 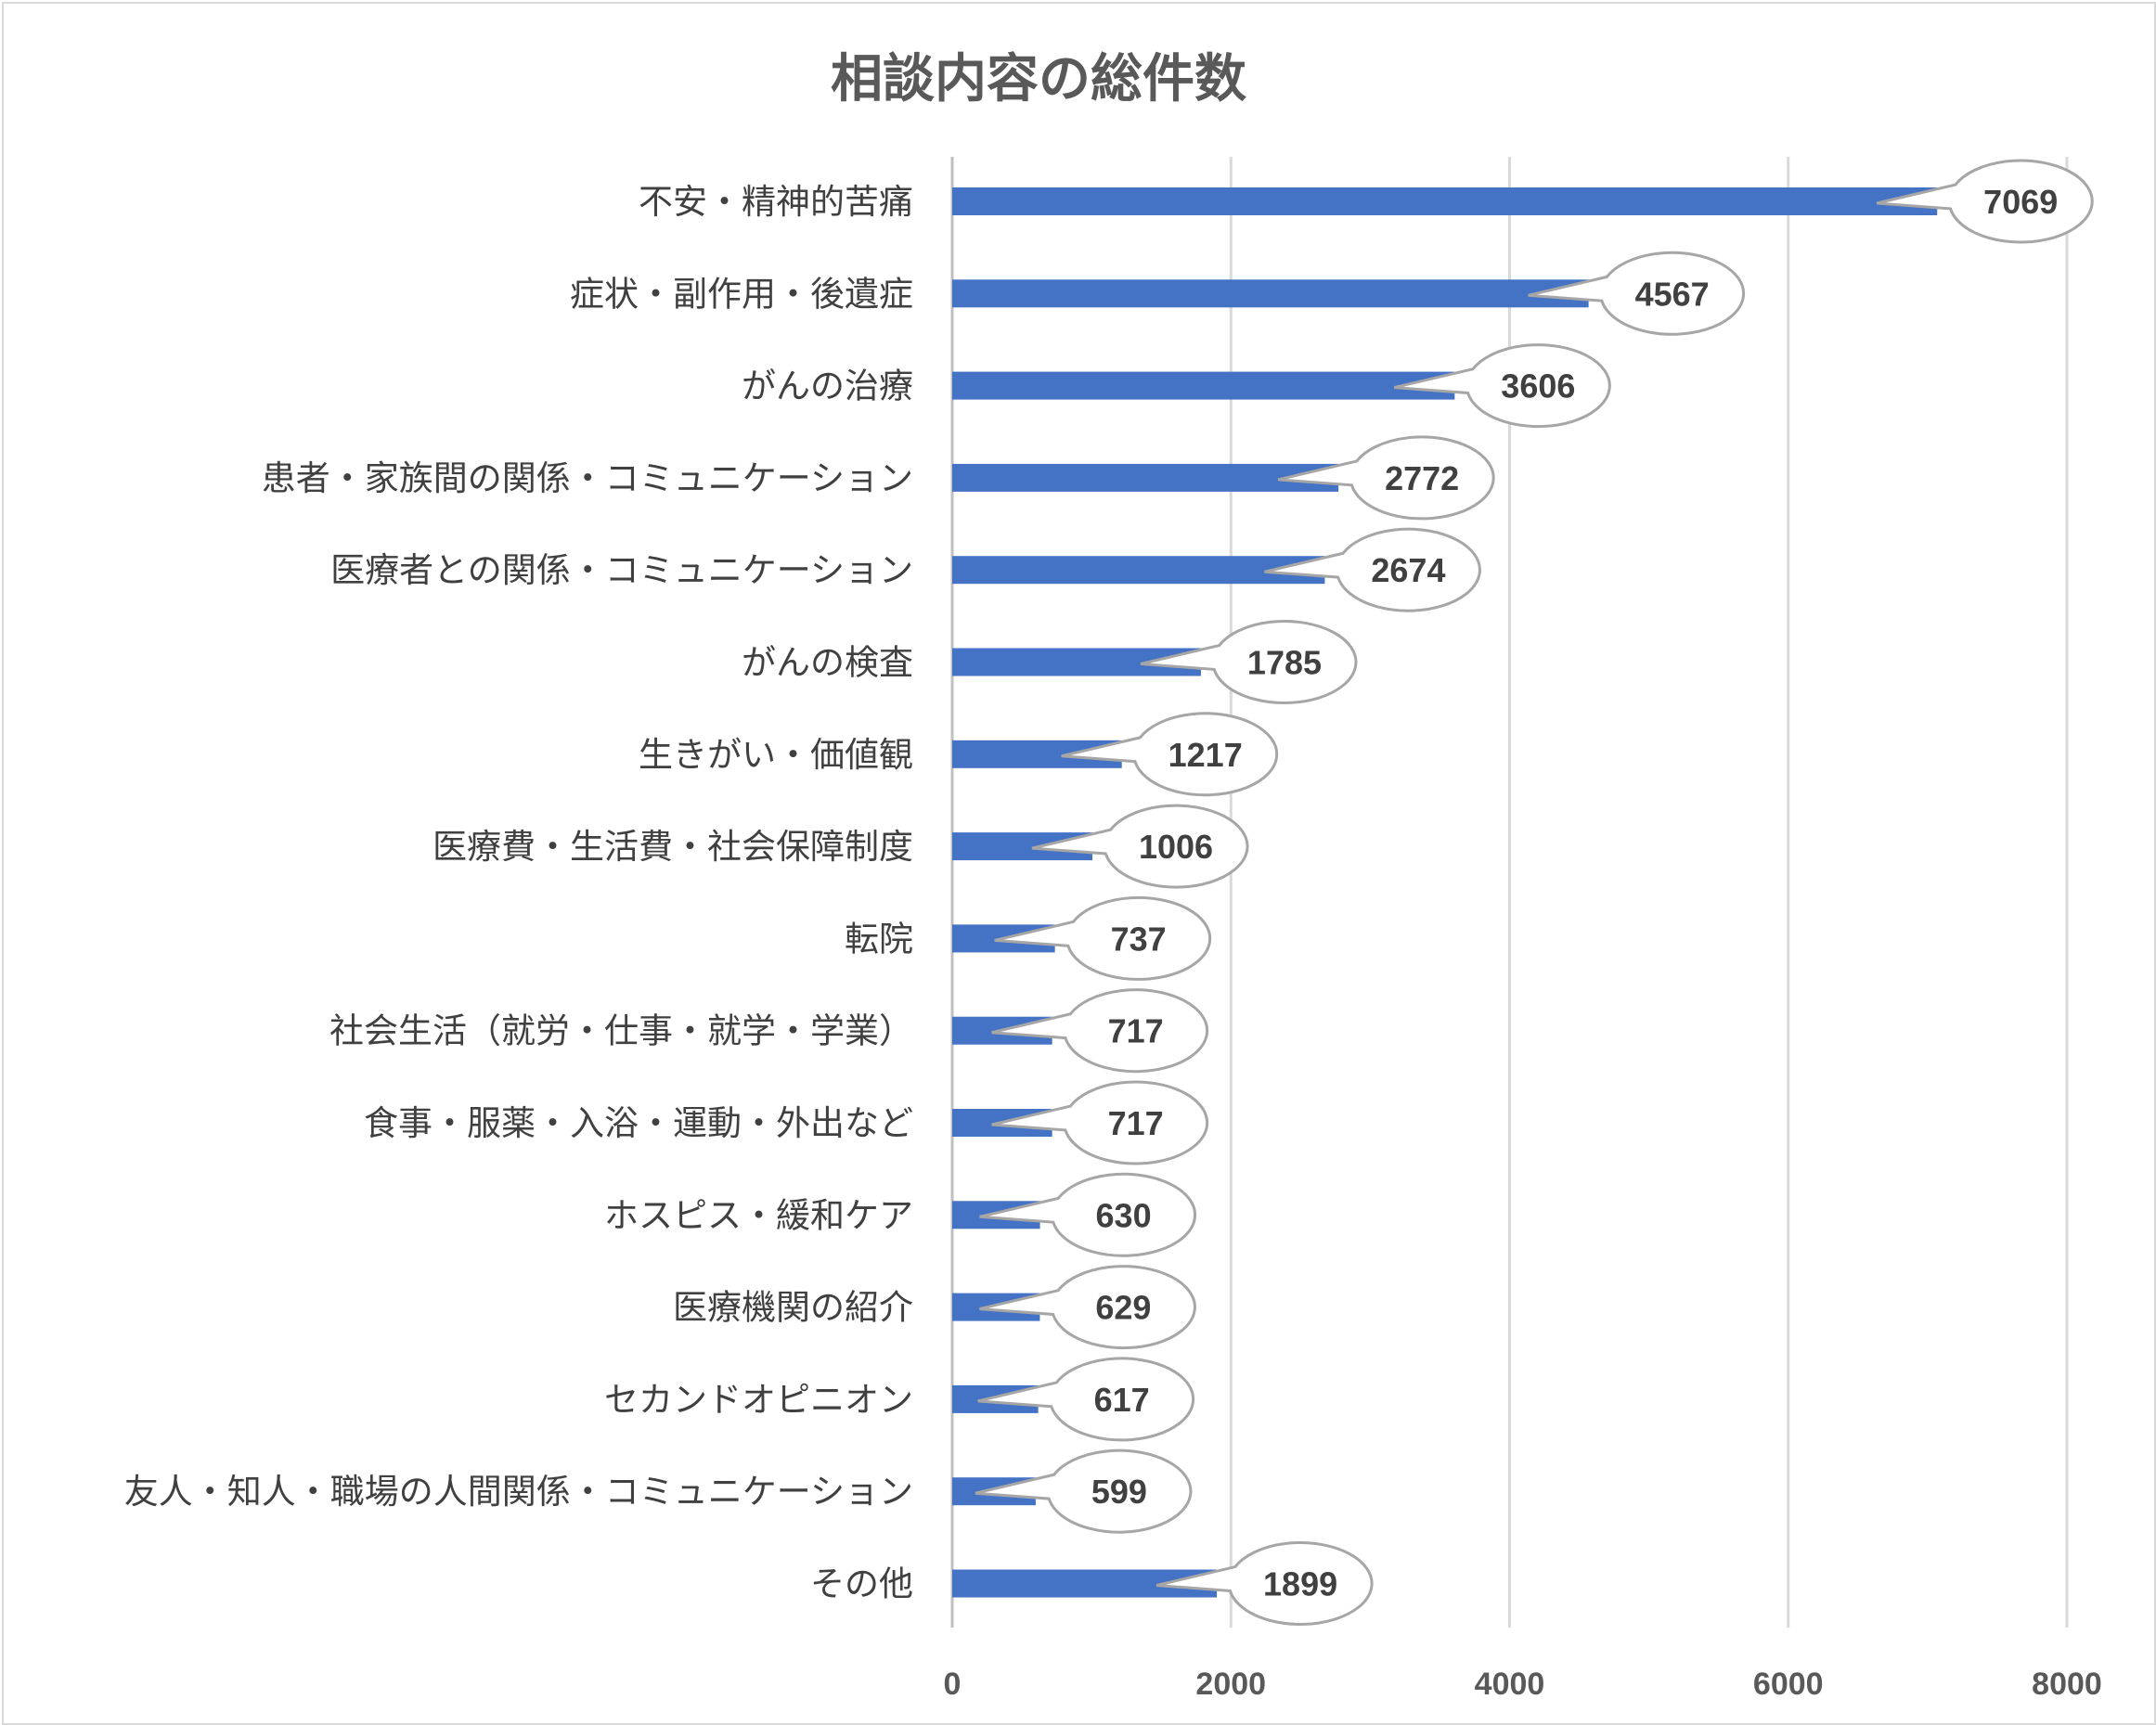 What do you see at coordinates (1119, 1492) in the screenshot?
I see `data-label: 599` at bounding box center [1119, 1492].